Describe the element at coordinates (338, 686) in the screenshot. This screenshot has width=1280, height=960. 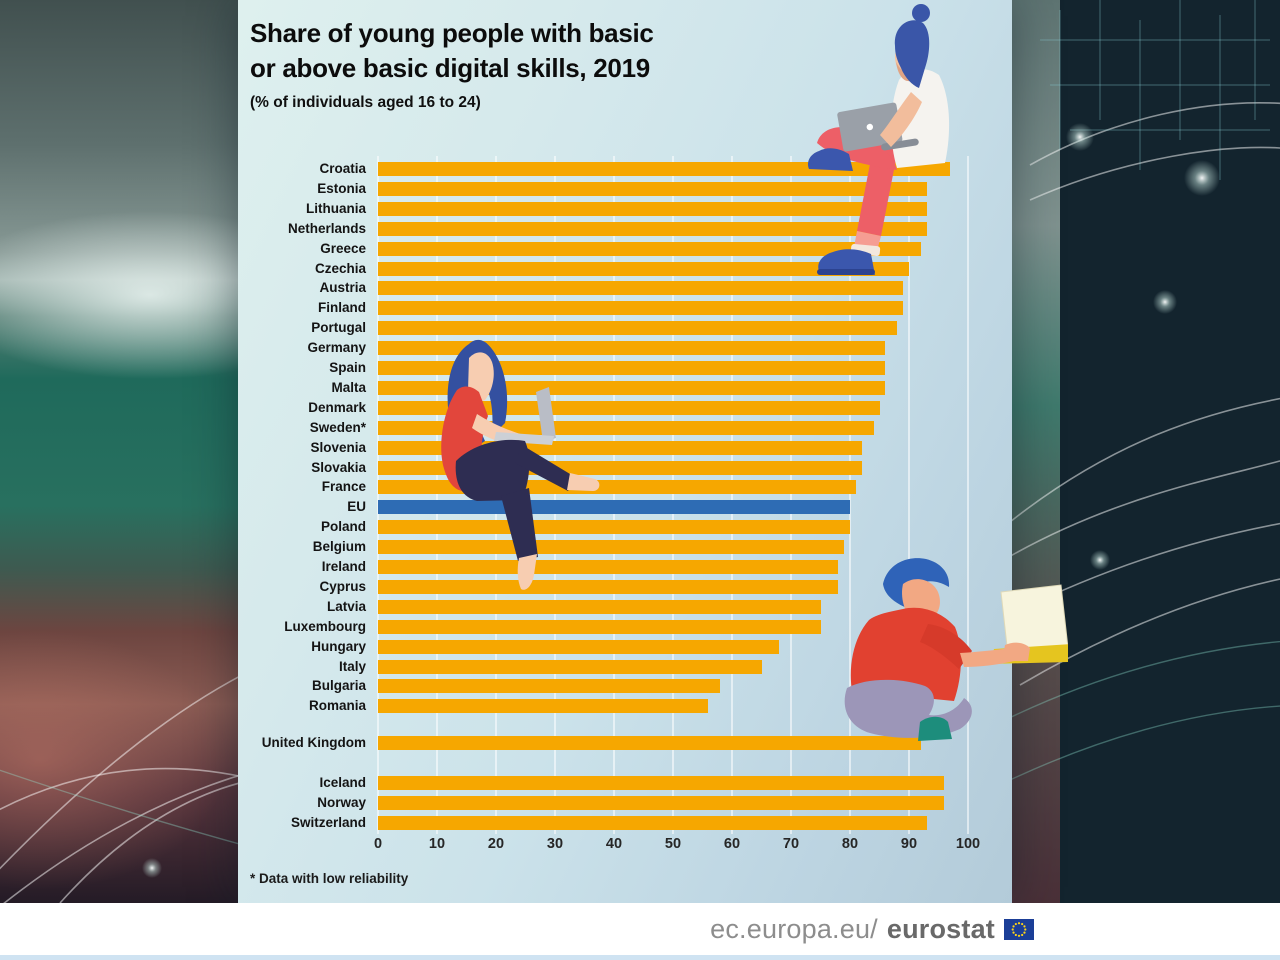
I see `country-label: Bulgaria` at that location.